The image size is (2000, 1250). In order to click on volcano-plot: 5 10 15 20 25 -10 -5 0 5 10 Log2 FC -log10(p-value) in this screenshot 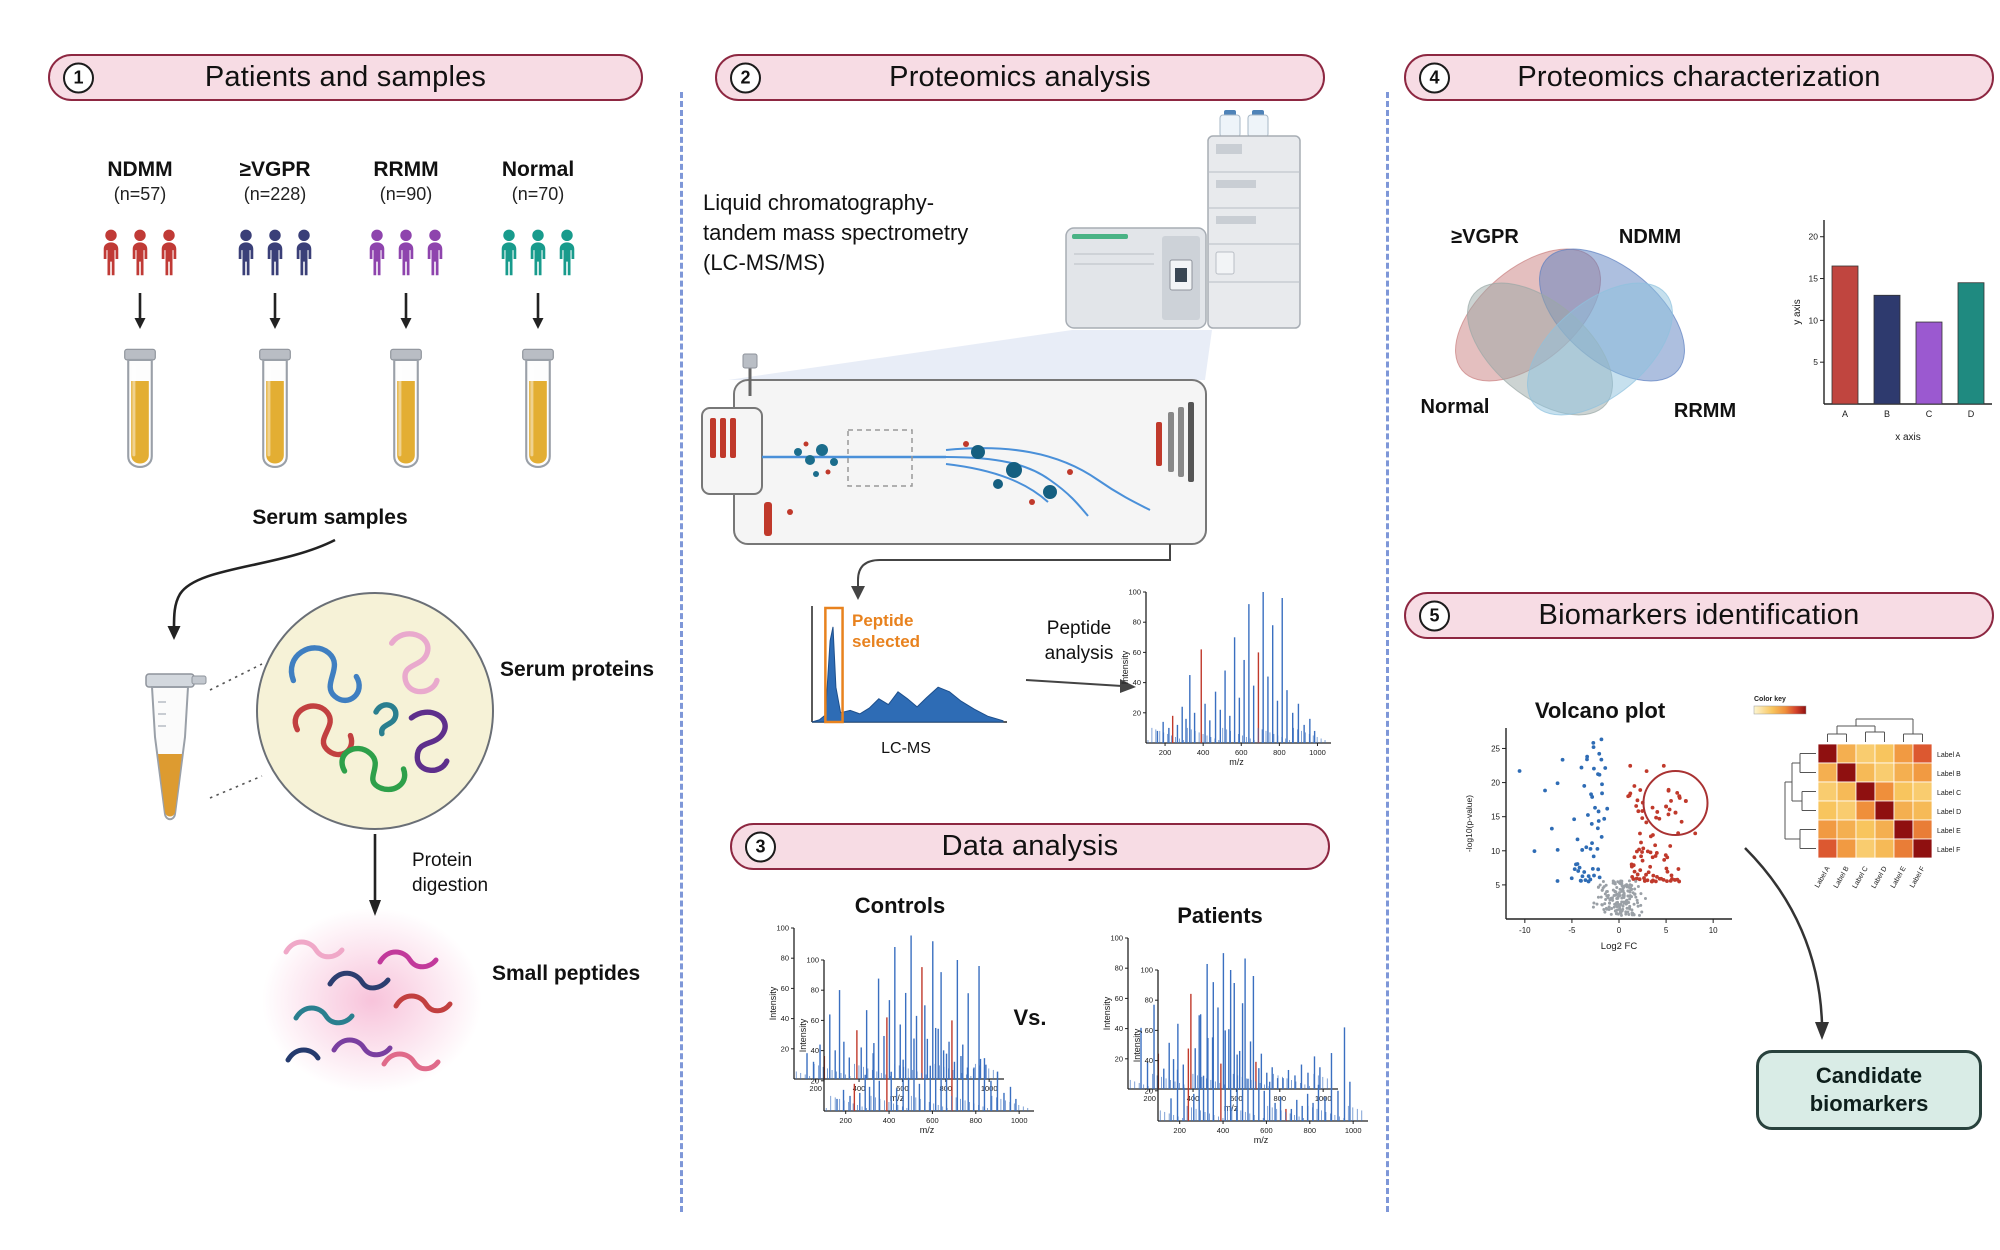, I will do `click(1598, 840)`.